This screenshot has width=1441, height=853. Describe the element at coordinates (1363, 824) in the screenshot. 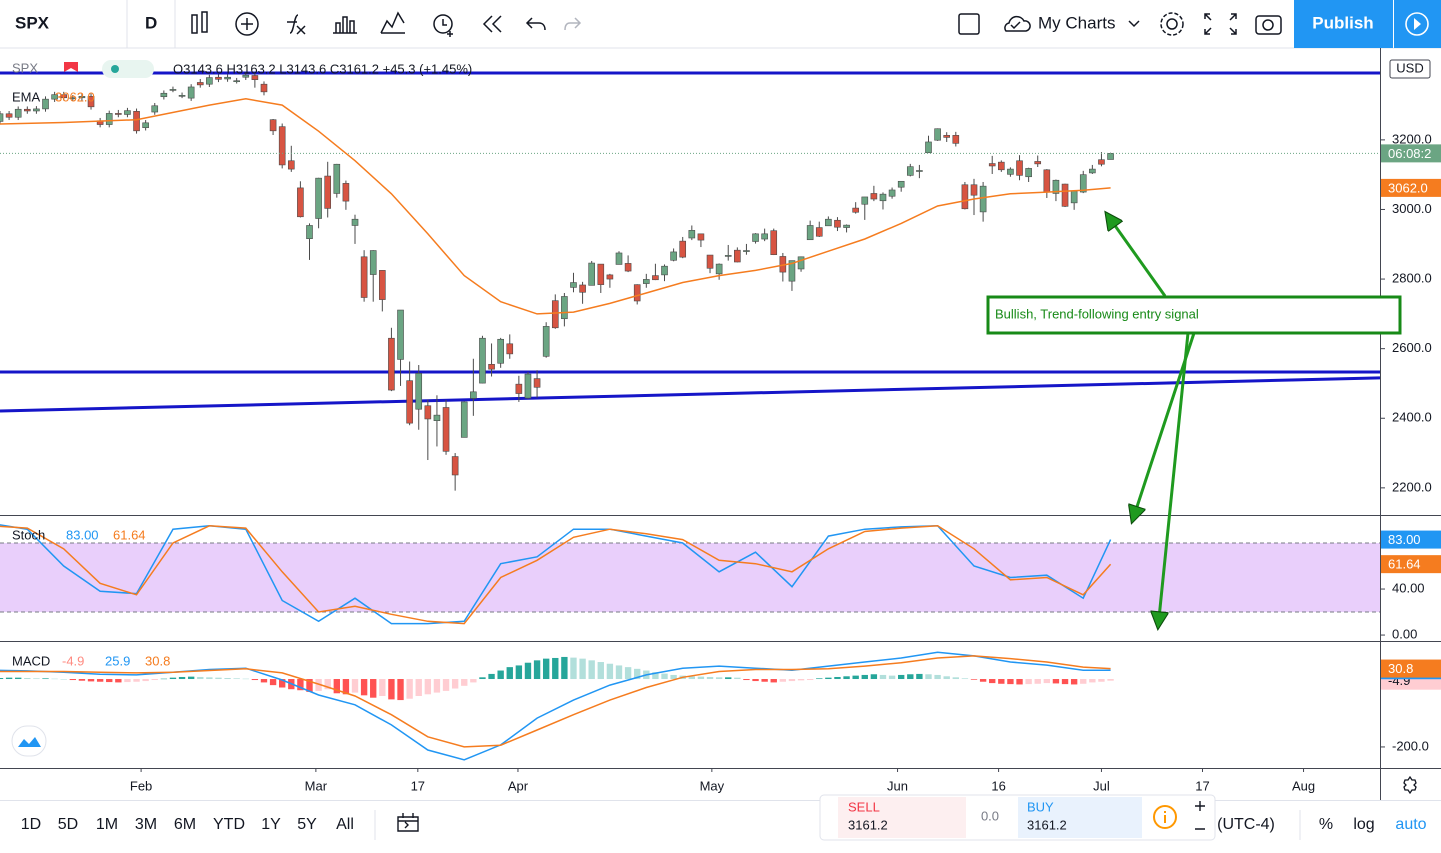

I see `log-toggle: log` at that location.